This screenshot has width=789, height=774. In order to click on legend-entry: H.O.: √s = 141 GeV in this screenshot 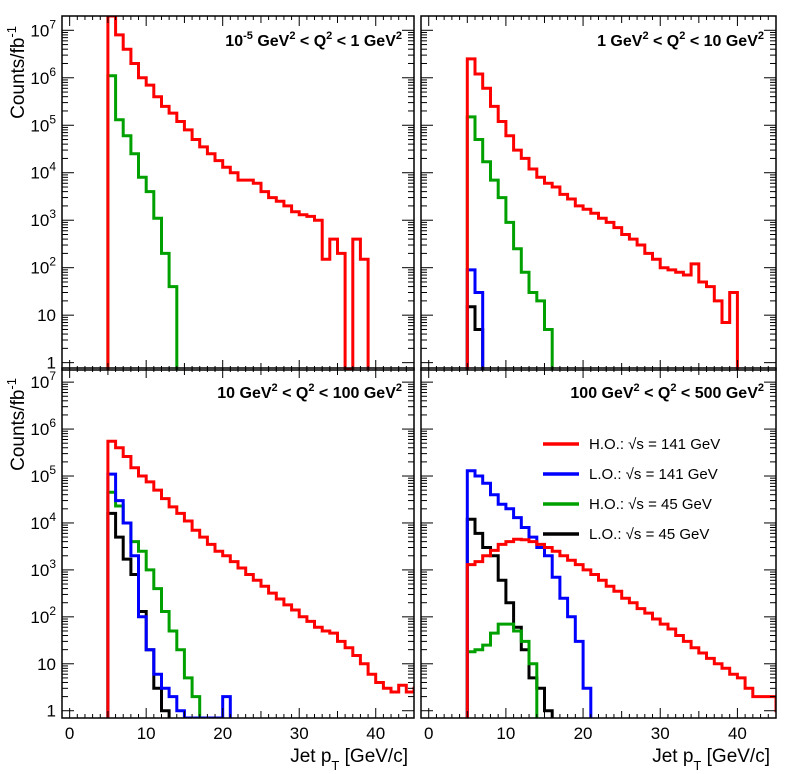, I will do `click(654, 444)`.